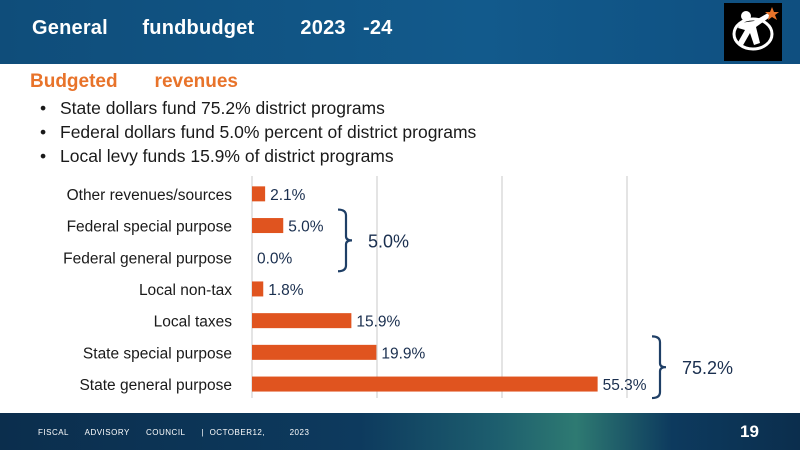 Image resolution: width=800 pixels, height=450 pixels. I want to click on category-label: Local taxes, so click(193, 322).